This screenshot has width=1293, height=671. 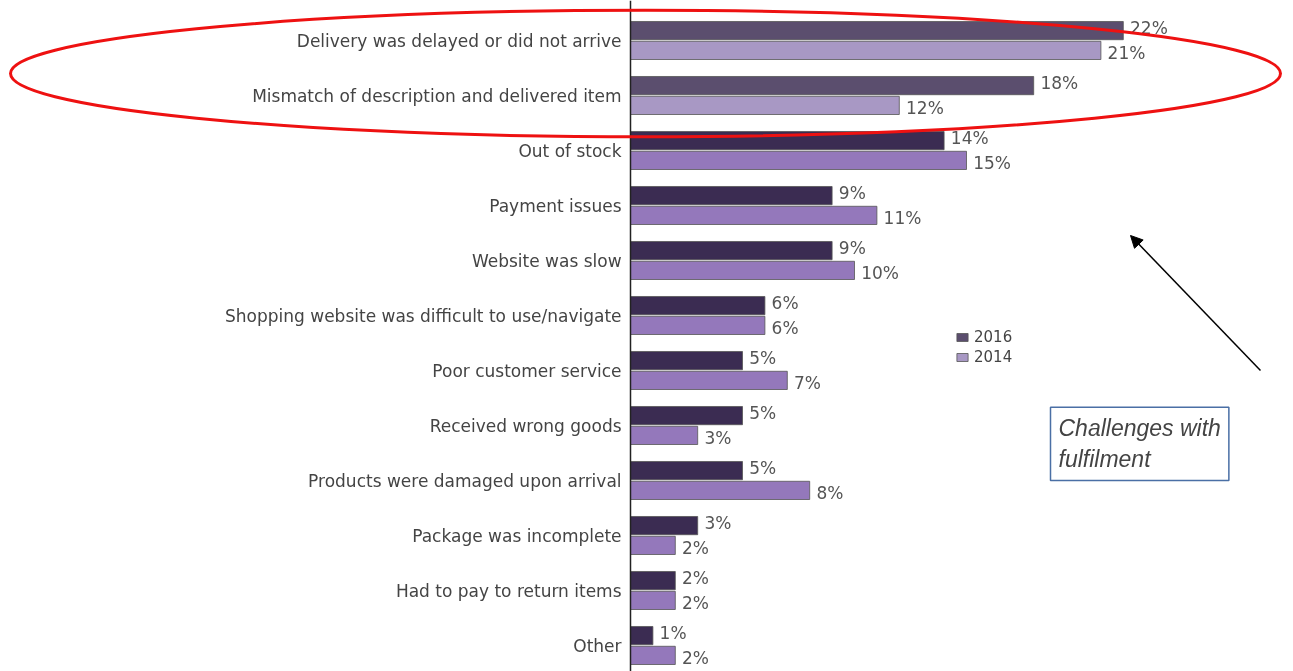 I want to click on data-label: 11%, so click(x=902, y=218).